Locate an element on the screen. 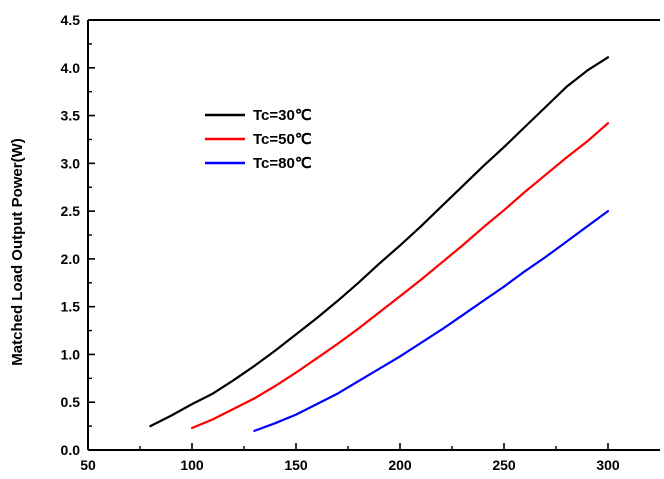 The image size is (664, 479). y-tick-label: 4.0 is located at coordinates (71, 68).